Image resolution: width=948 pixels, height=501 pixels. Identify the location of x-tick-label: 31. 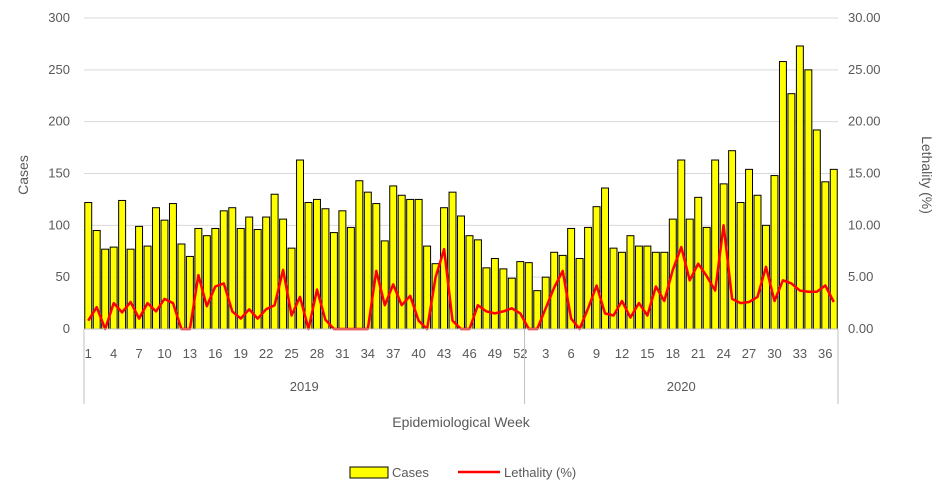
(342, 353).